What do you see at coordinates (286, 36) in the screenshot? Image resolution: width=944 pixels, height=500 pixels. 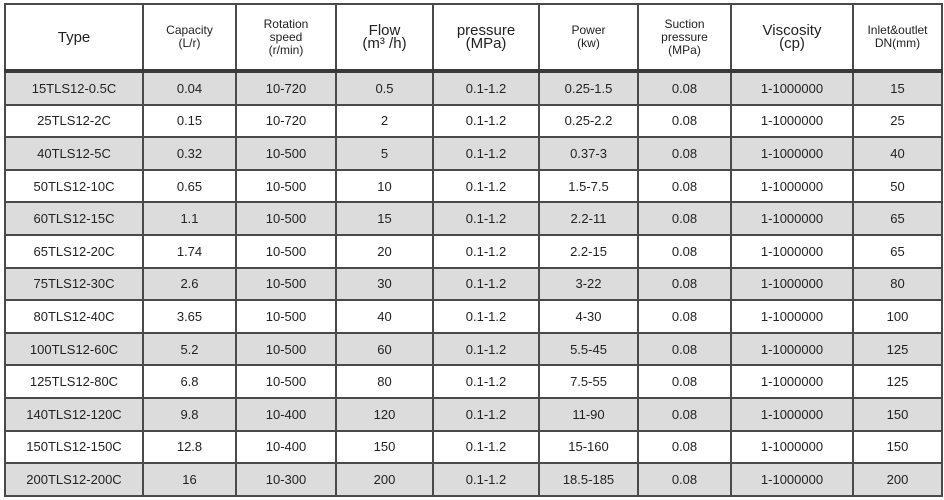 I see `header-text: speed` at bounding box center [286, 36].